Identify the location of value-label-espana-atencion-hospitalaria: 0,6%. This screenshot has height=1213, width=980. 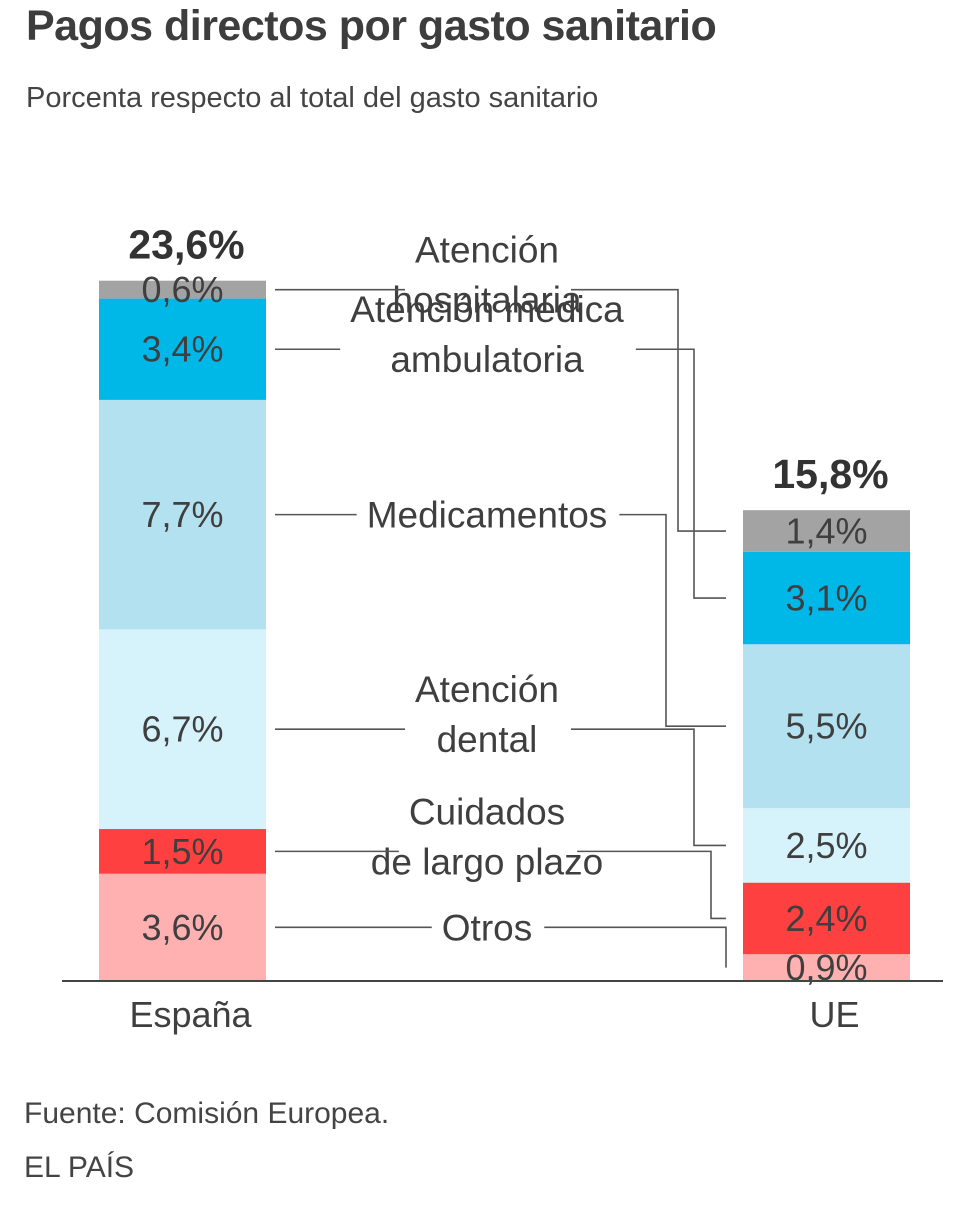
(182, 289).